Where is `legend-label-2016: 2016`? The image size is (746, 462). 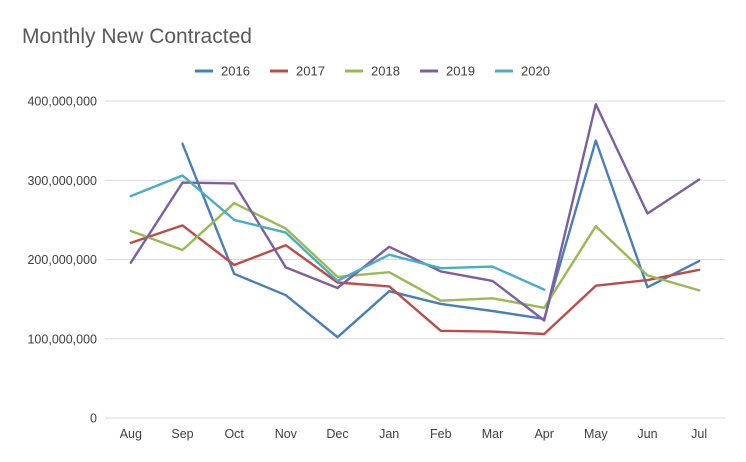
legend-label-2016: 2016 is located at coordinates (235, 71).